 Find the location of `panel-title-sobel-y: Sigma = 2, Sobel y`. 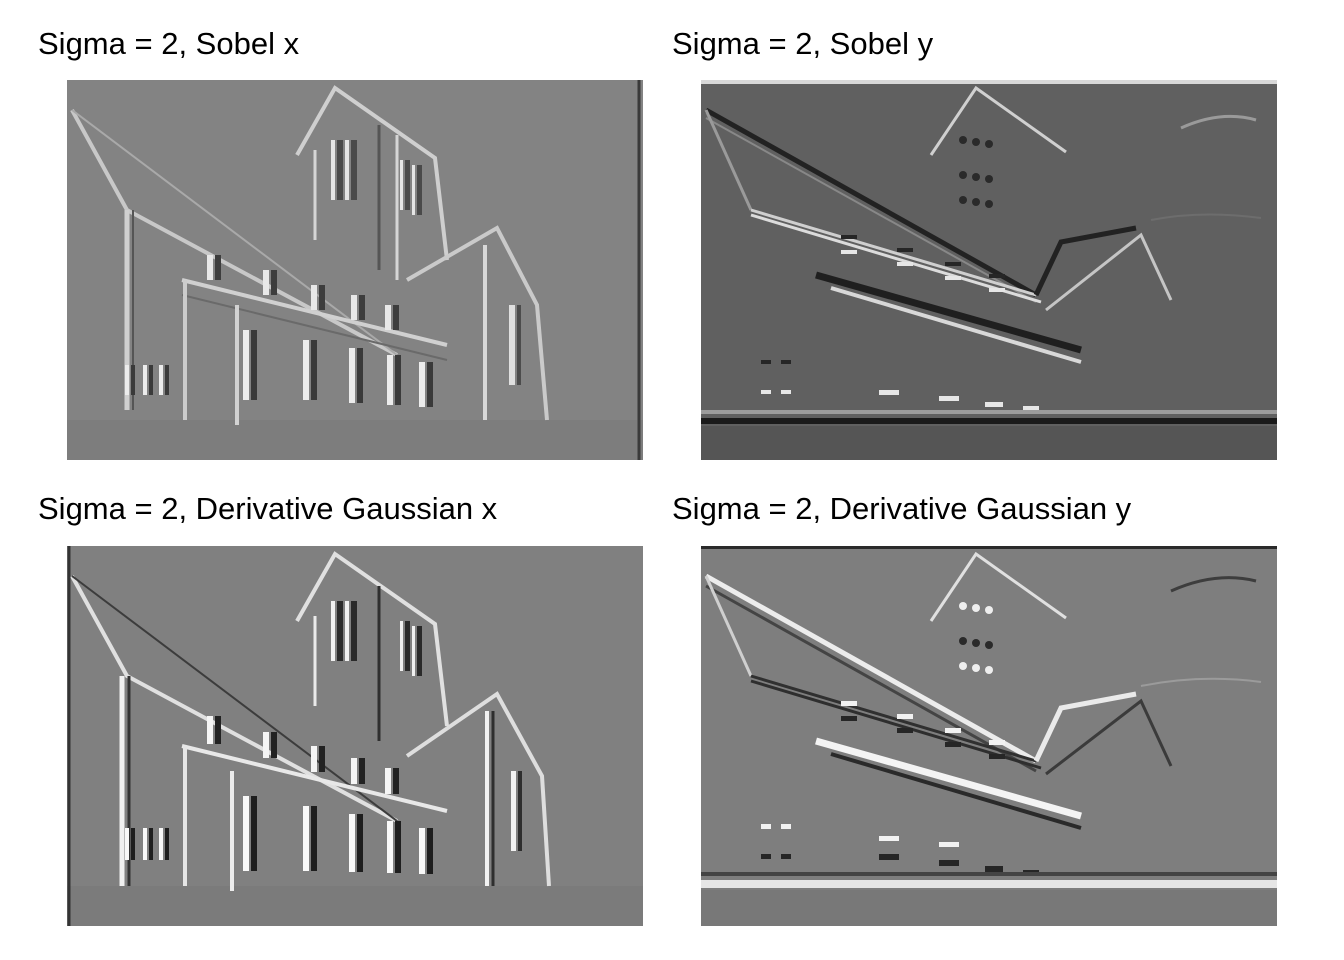

panel-title-sobel-y: Sigma = 2, Sobel y is located at coordinates (803, 43).